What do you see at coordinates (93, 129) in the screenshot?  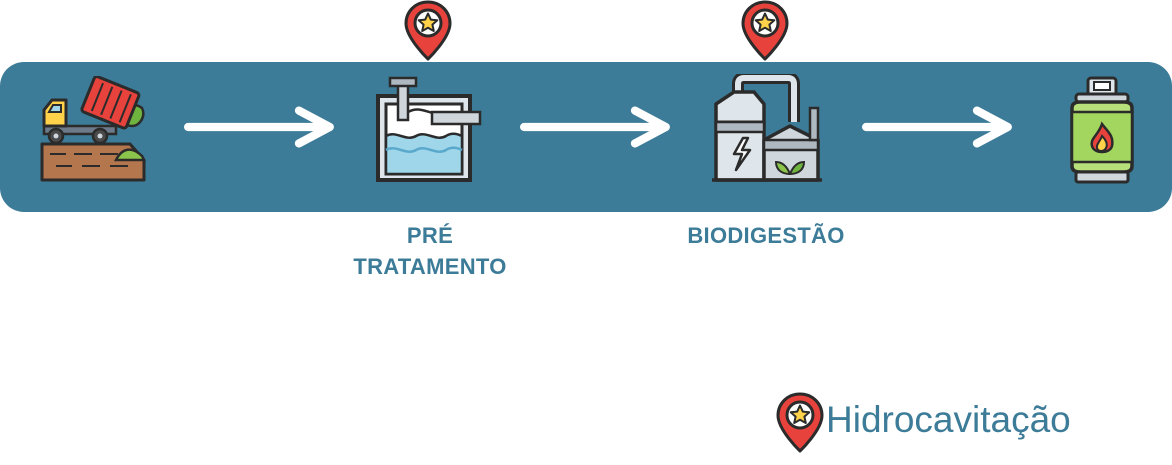 I see `dump-truck-waste-icon` at bounding box center [93, 129].